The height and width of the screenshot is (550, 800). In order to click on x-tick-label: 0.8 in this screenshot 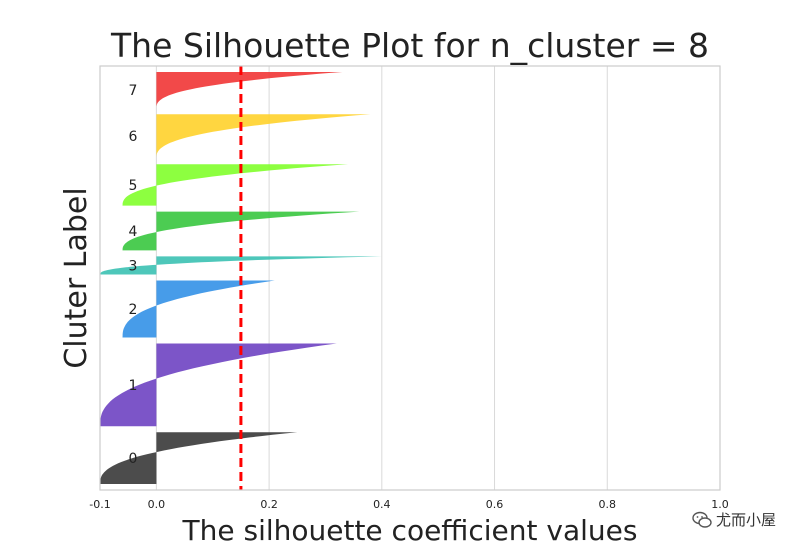, I will do `click(608, 504)`.